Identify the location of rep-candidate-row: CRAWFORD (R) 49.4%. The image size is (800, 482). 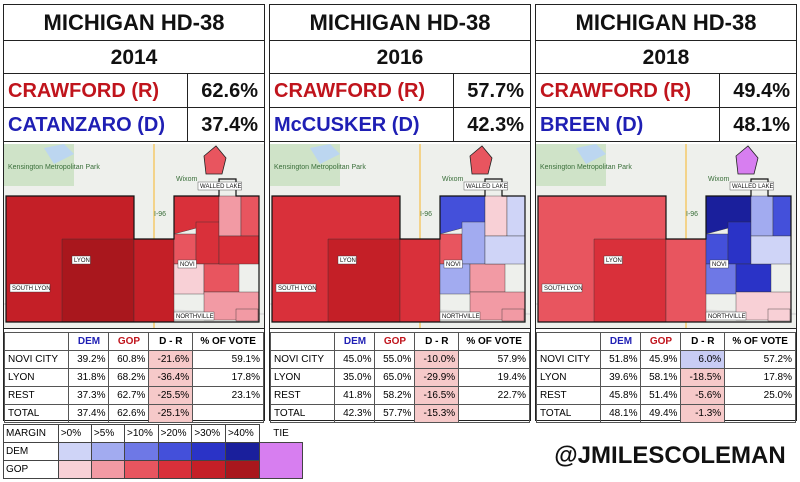
(666, 91).